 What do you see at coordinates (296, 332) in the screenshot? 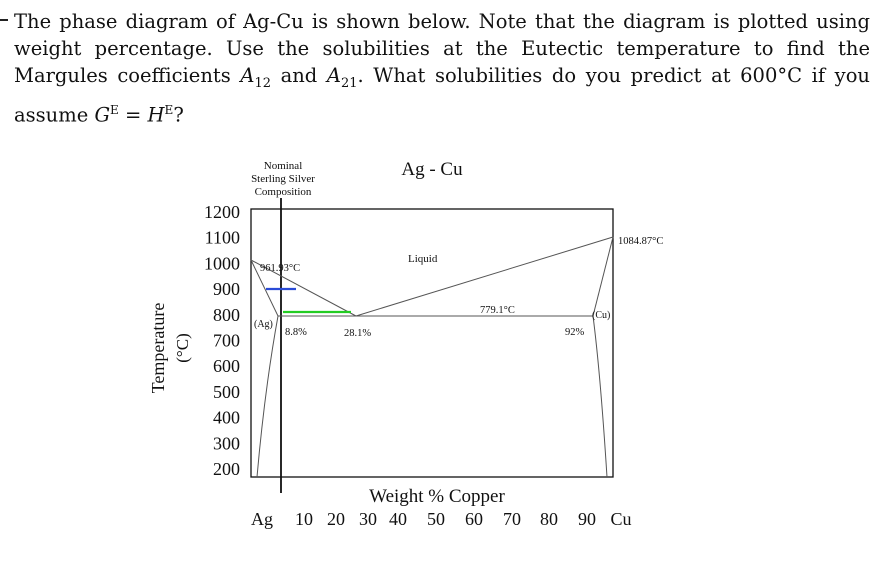
I see `ag-solubility-label: 8.8%` at bounding box center [296, 332].